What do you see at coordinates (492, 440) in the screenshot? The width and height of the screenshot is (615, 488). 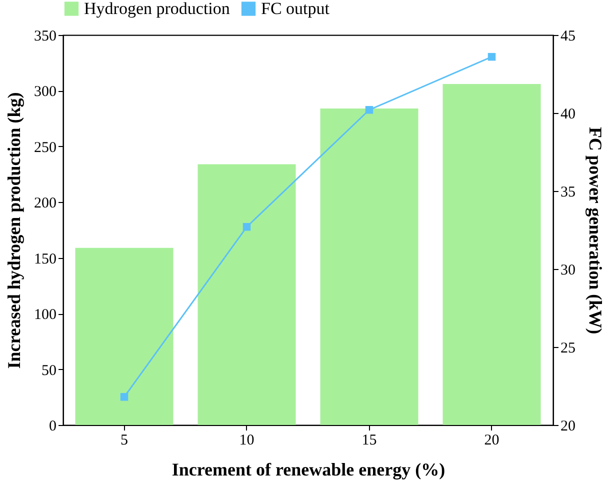 I see `x-tick-label: 20` at bounding box center [492, 440].